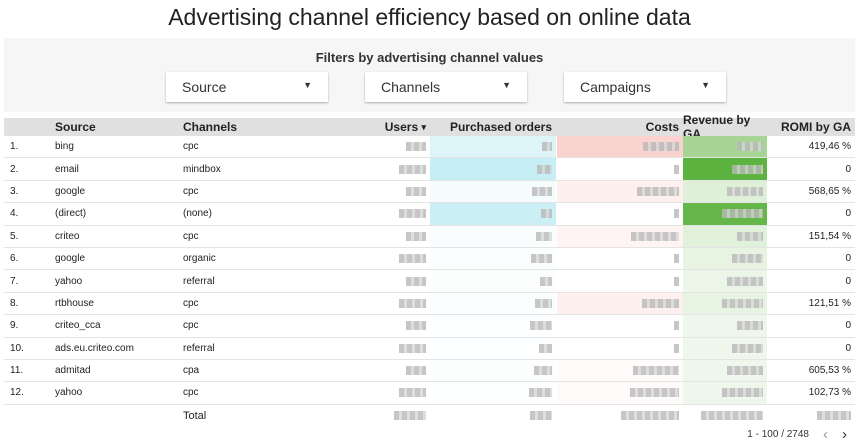 This screenshot has height=445, width=859. I want to click on source-cell: criteo, so click(67, 236).